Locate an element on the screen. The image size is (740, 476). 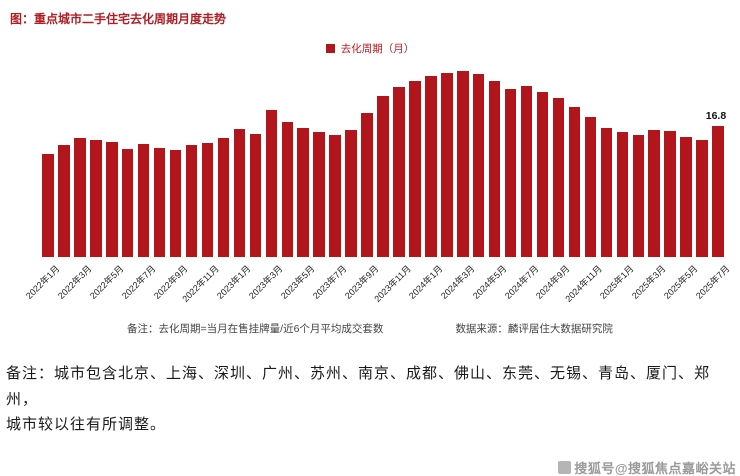
bar-cell: 2024年11月 is located at coordinates (583, 184).